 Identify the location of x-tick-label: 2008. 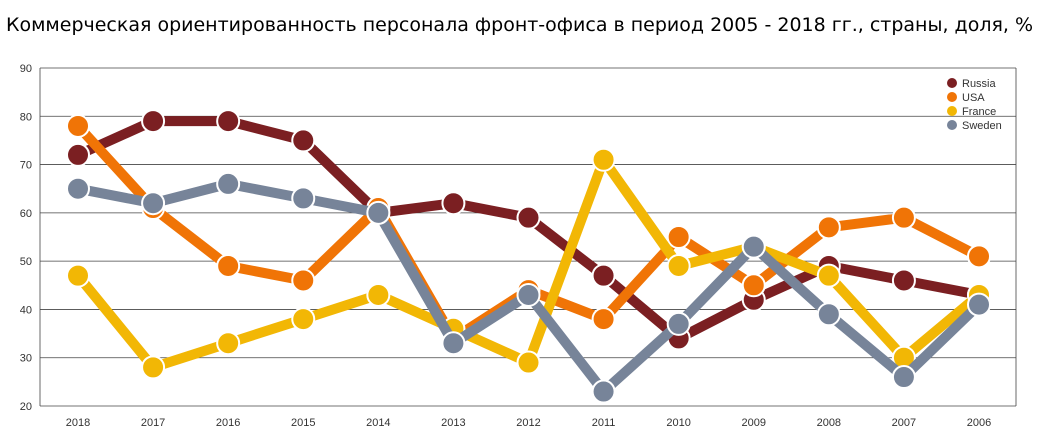
(829, 423).